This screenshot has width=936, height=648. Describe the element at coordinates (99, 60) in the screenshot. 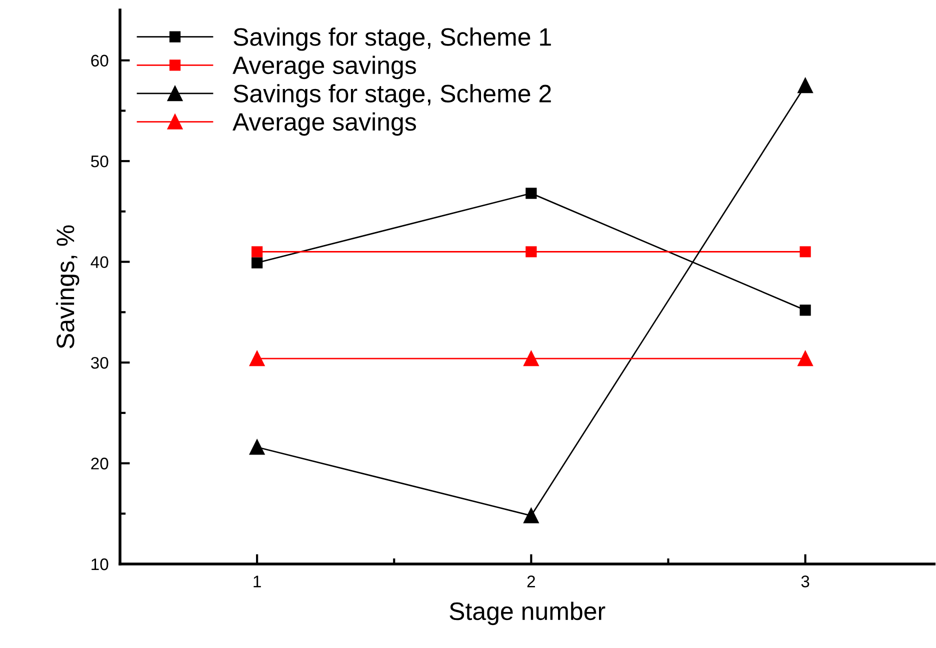

I see `y-tick-label: 60` at that location.